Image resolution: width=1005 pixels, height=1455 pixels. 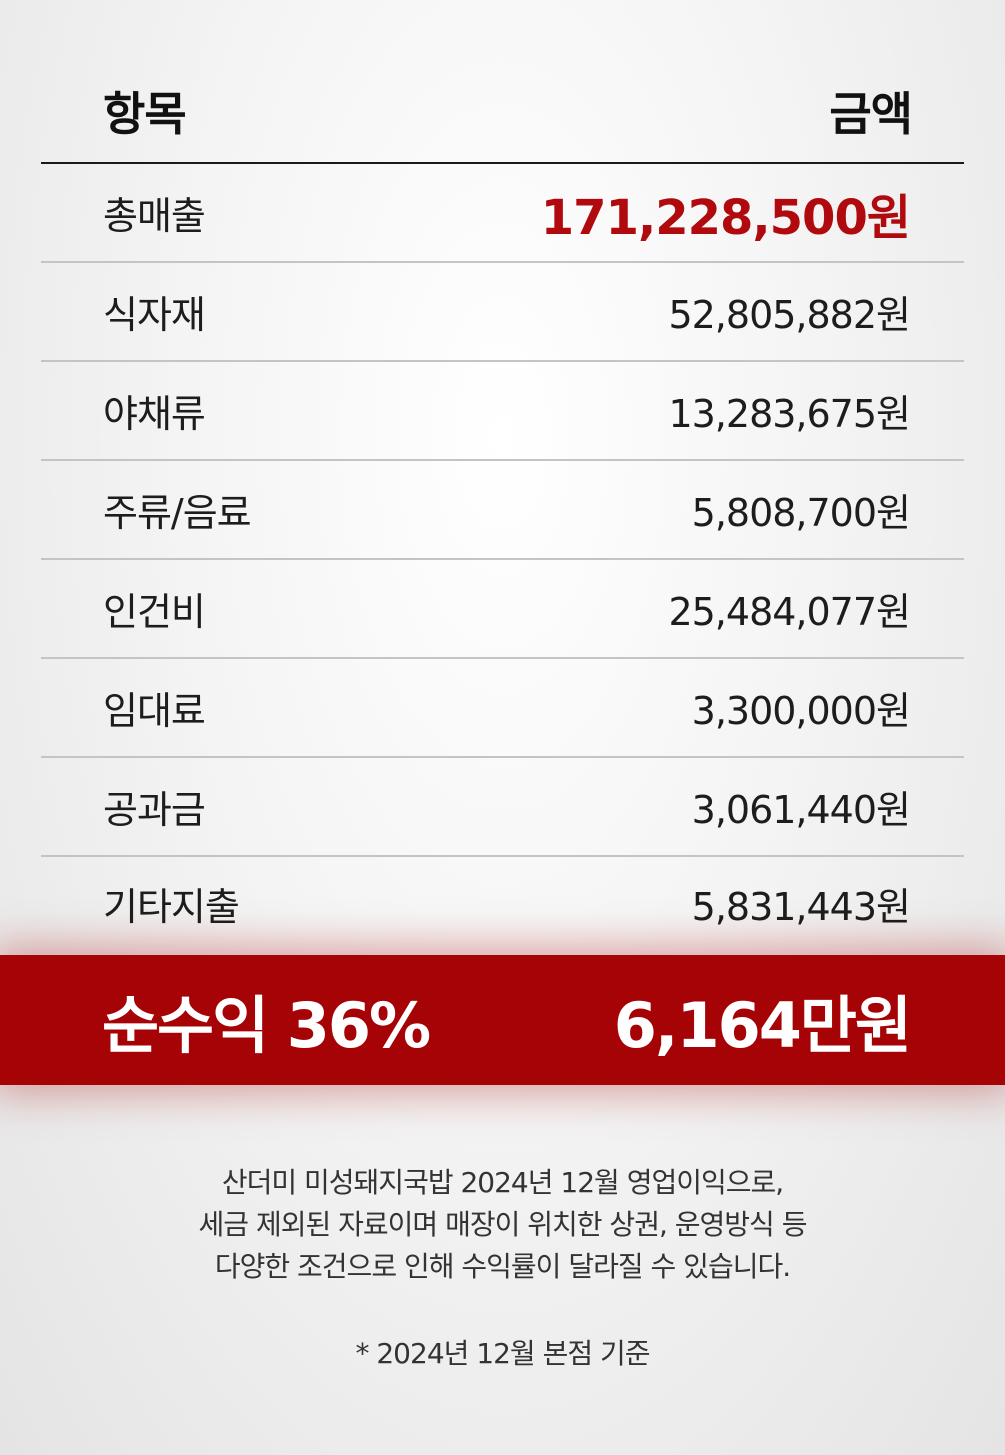 What do you see at coordinates (266, 1025) in the screenshot?
I see `net-profit-label: 순수익 36%` at bounding box center [266, 1025].